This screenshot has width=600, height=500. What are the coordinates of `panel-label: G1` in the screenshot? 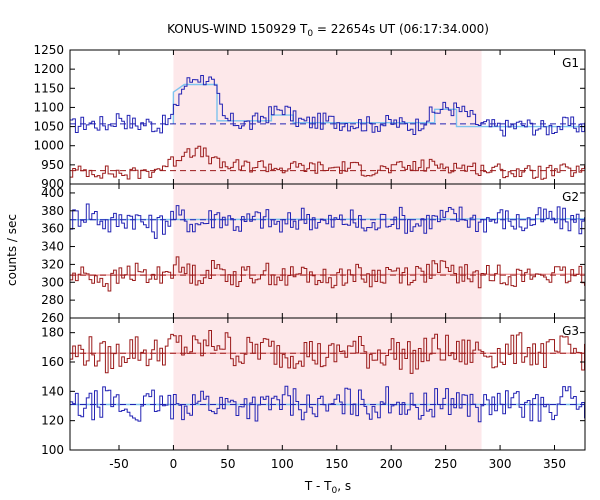 It's located at (570, 63).